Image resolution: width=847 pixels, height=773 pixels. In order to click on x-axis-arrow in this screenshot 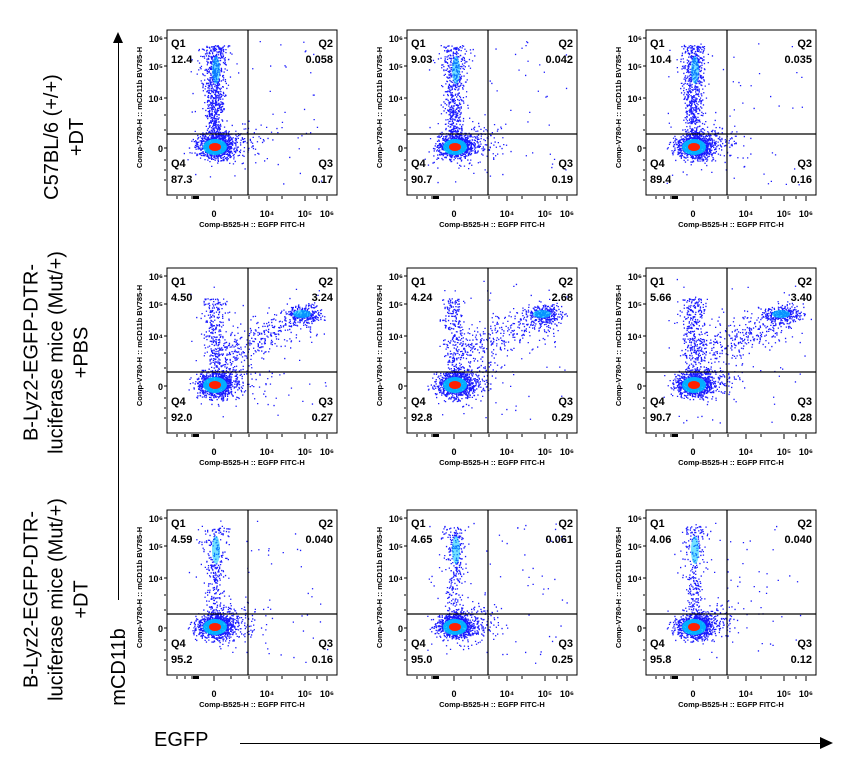, I will do `click(531, 743)`.